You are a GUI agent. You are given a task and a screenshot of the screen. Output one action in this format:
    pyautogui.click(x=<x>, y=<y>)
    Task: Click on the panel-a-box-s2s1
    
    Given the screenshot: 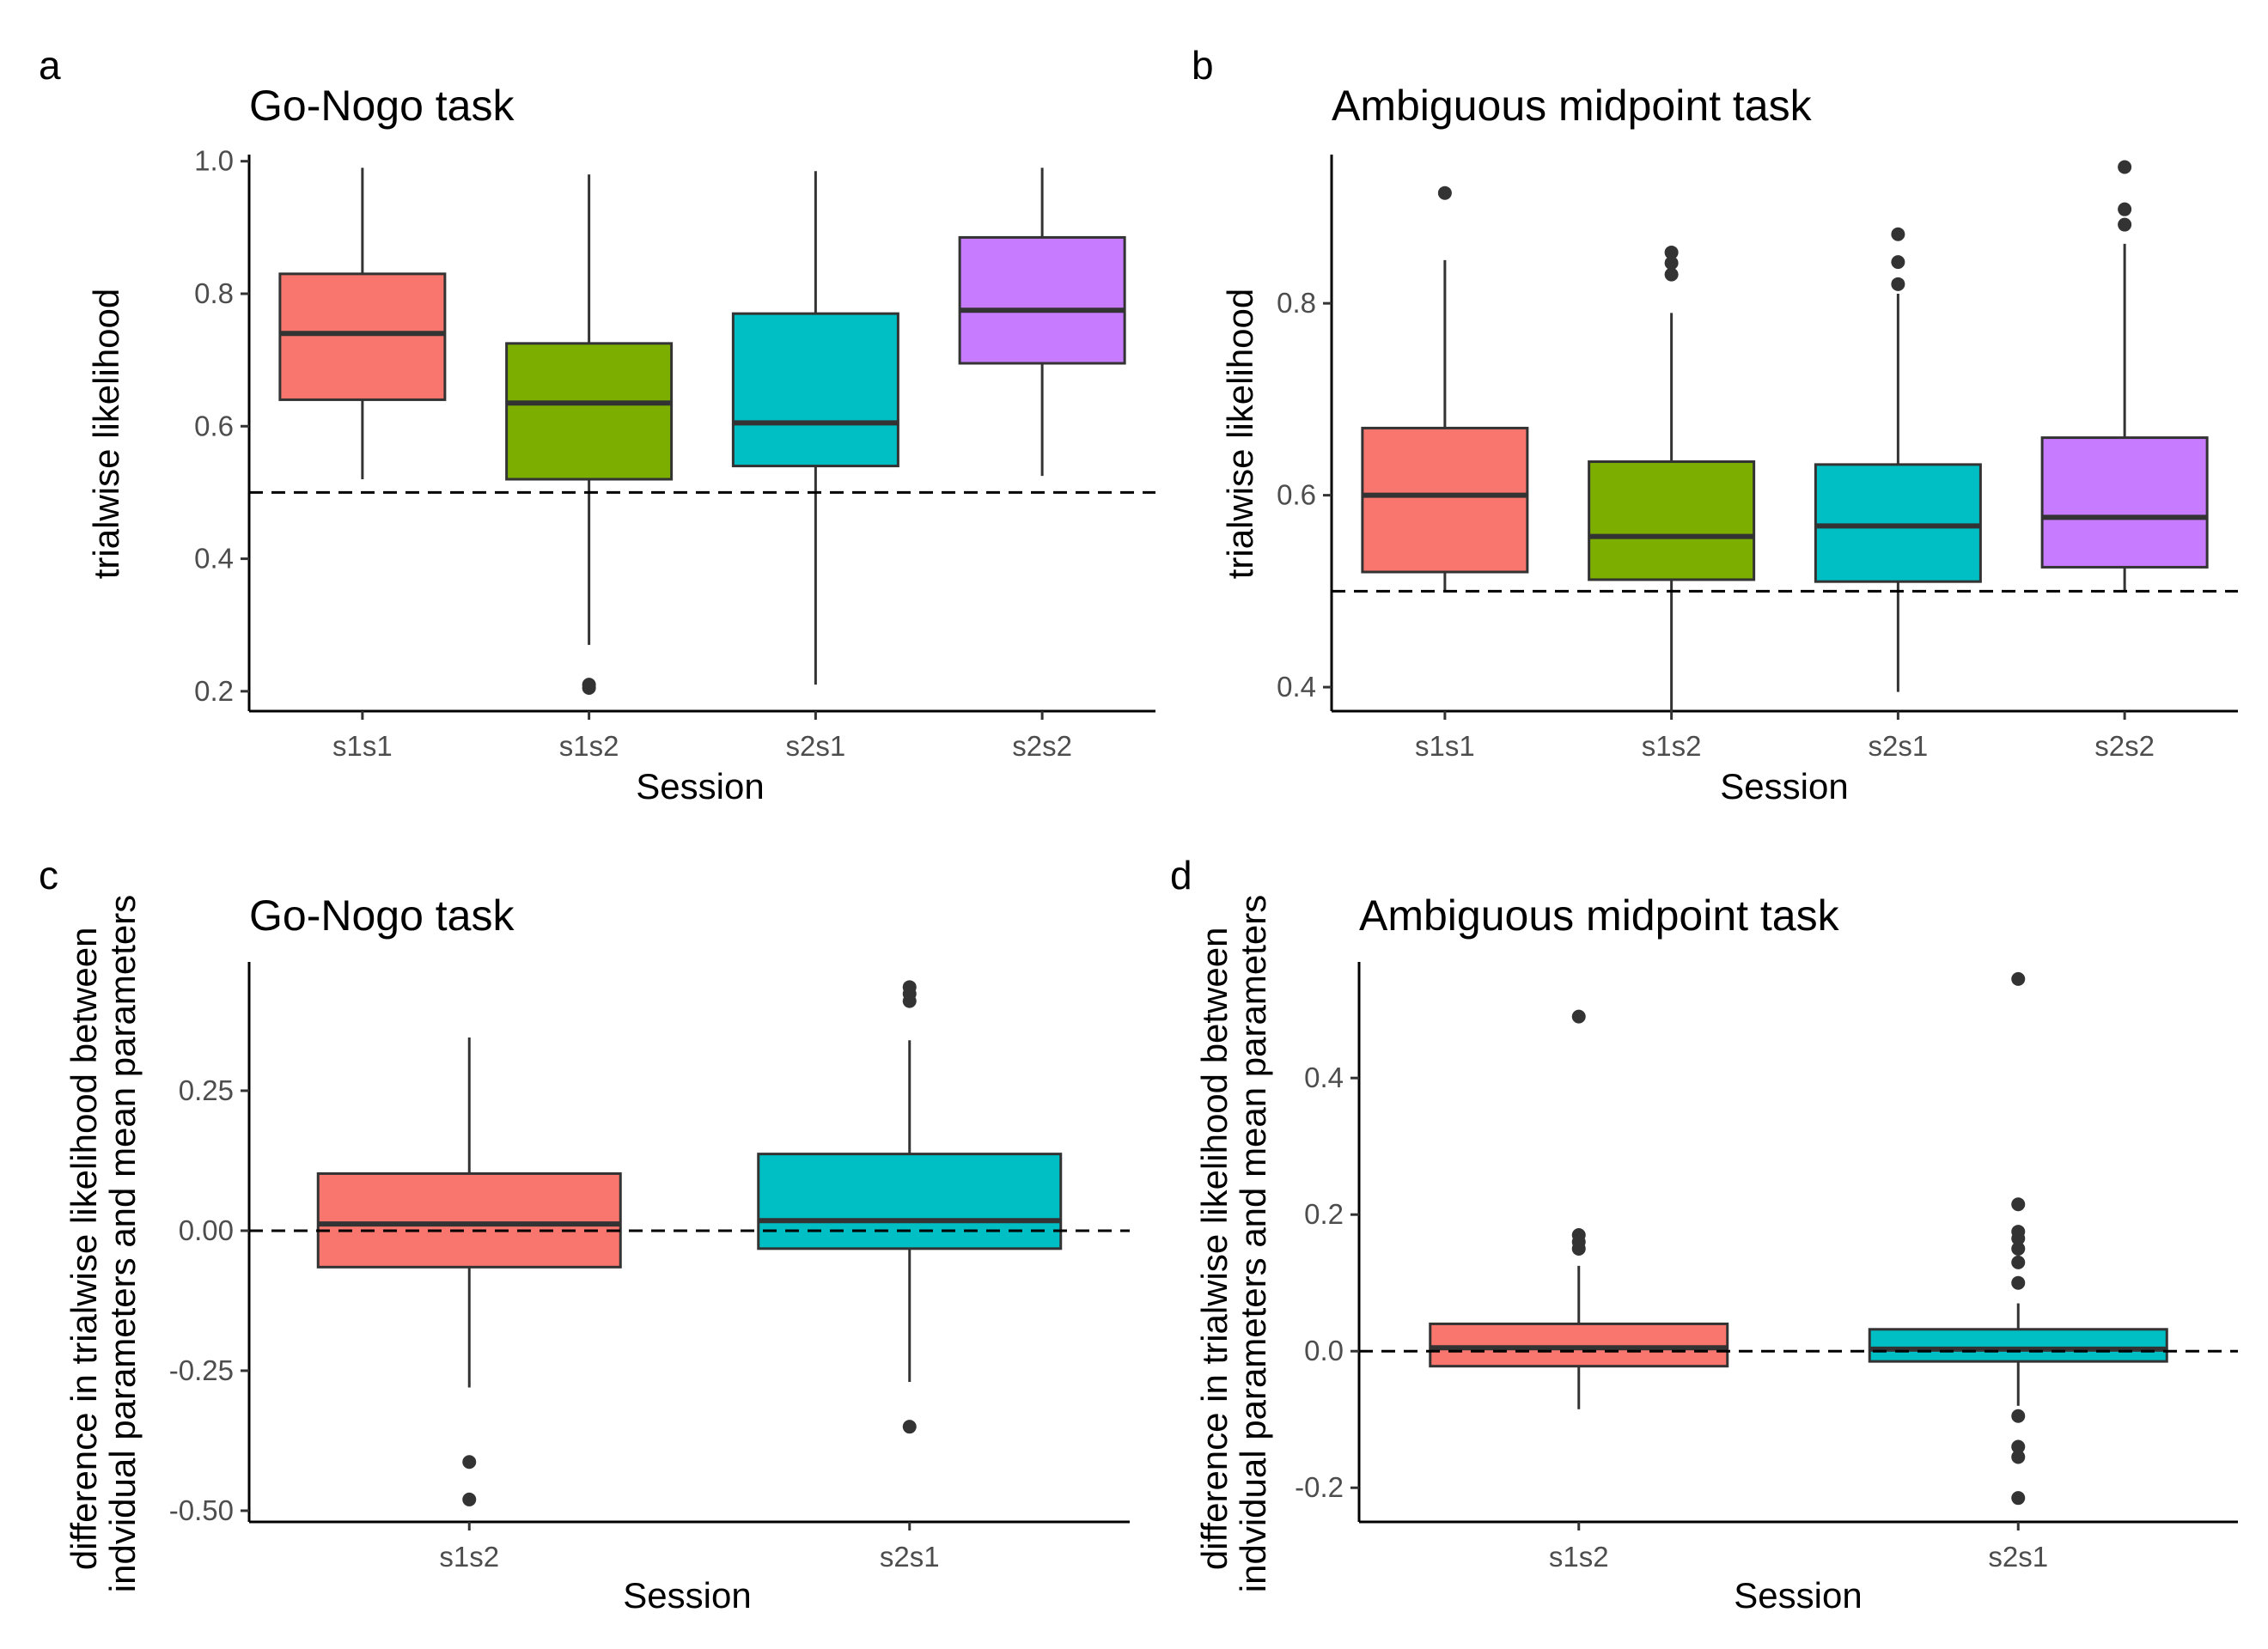 What is the action you would take?
    pyautogui.click(x=815, y=428)
    